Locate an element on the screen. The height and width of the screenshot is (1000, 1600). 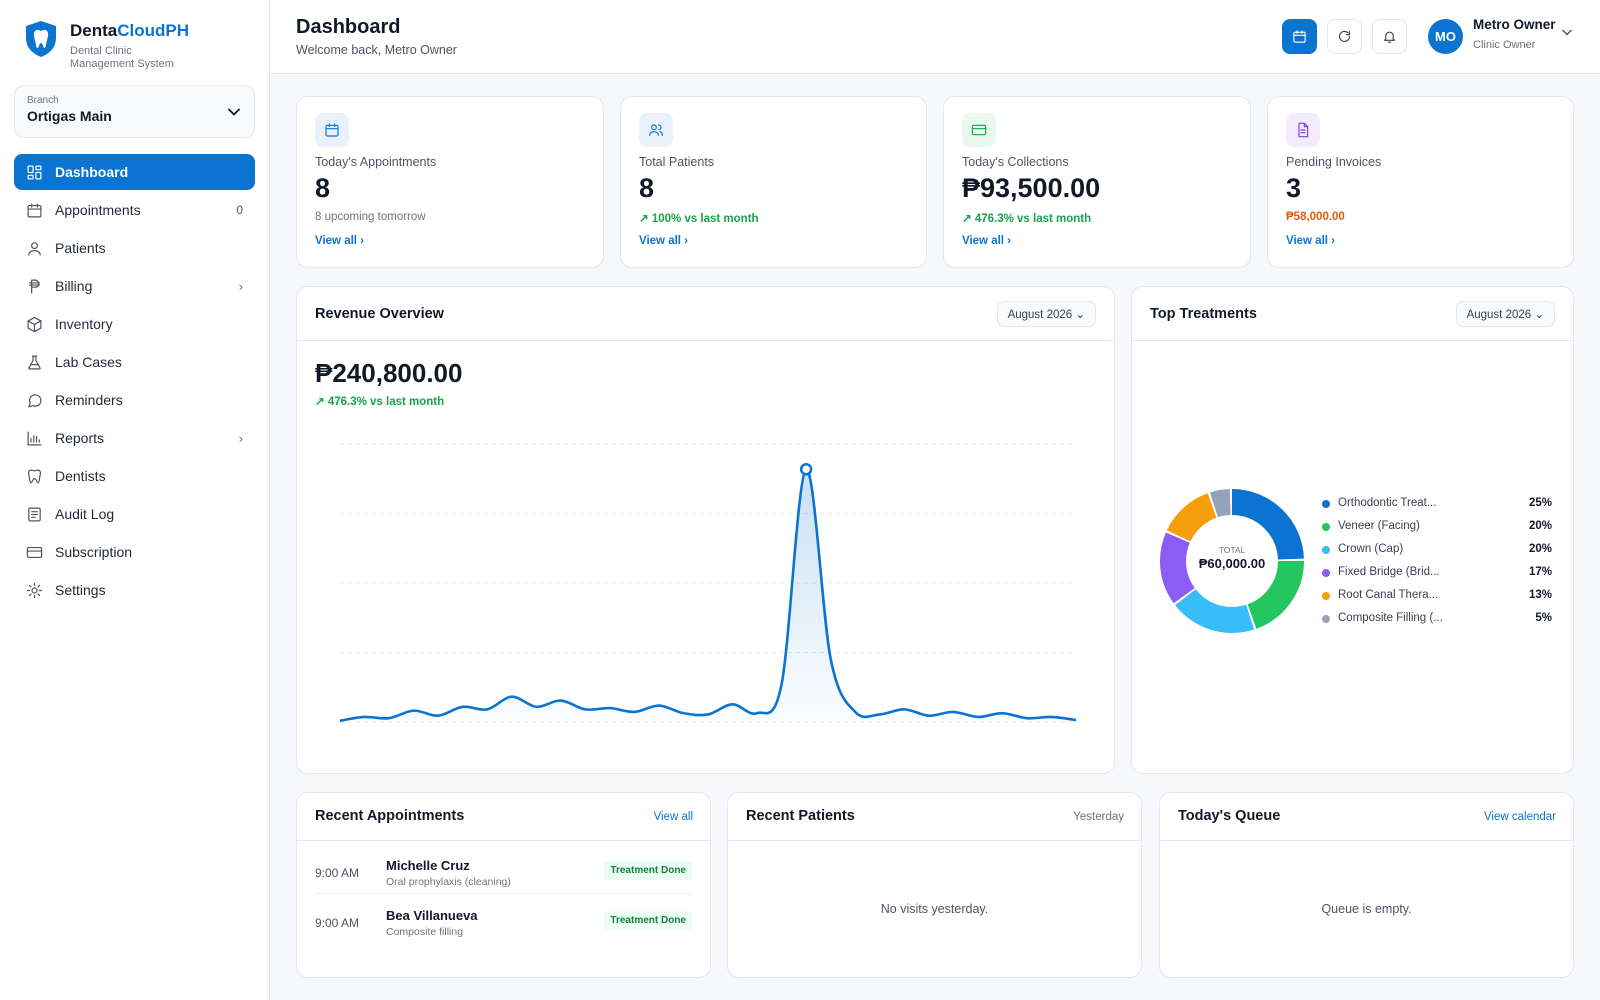
stat-amount: ₱58,000.00 is located at coordinates (1315, 217).